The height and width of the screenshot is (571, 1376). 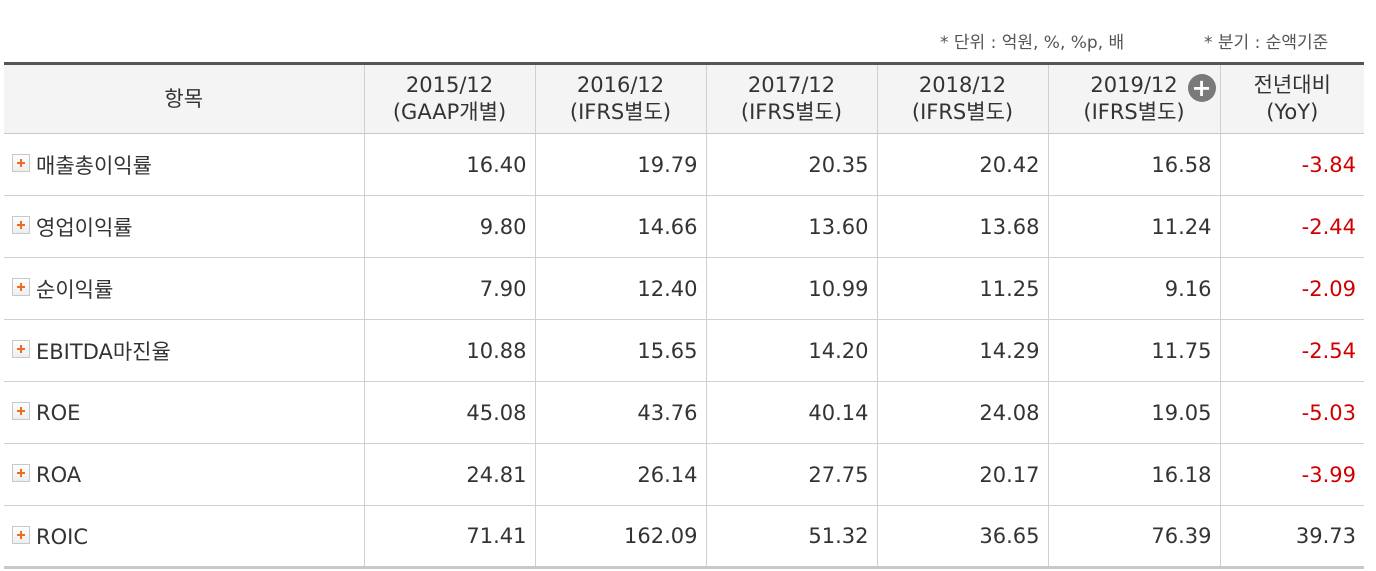 I want to click on yoy-cell: -2.09, so click(x=1291, y=288).